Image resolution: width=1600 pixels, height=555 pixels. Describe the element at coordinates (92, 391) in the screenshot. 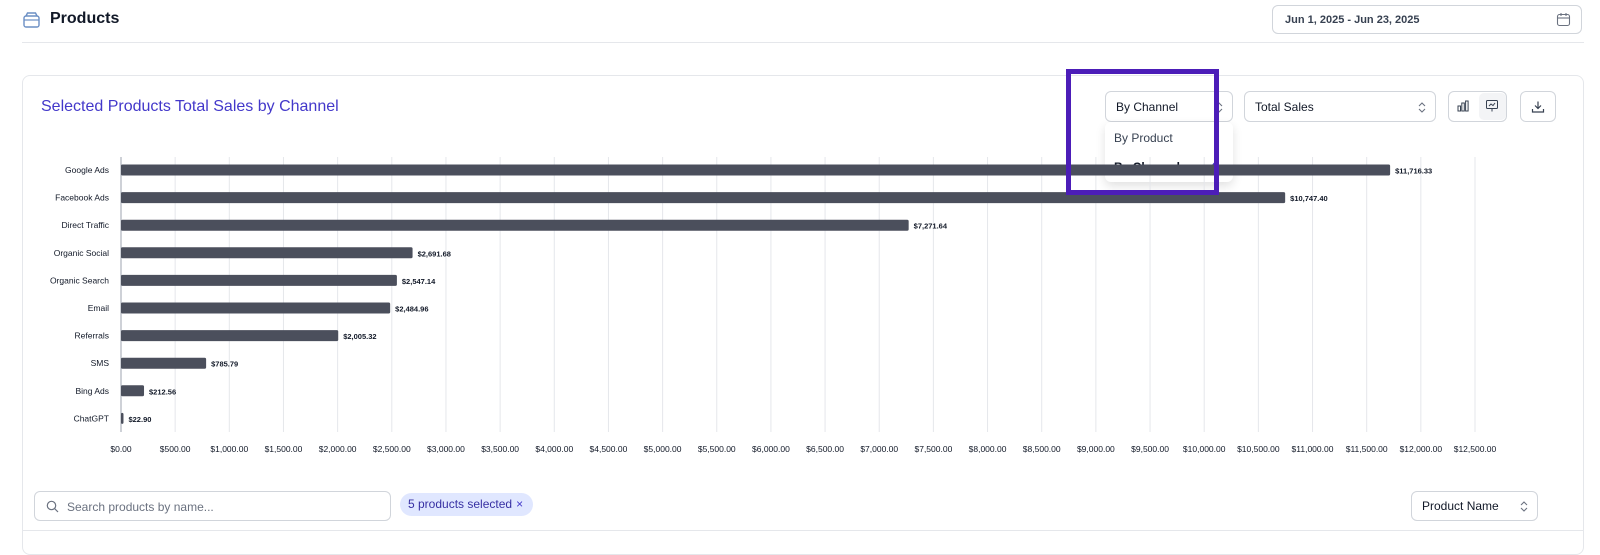

I see `category-label: Bing Ads` at that location.